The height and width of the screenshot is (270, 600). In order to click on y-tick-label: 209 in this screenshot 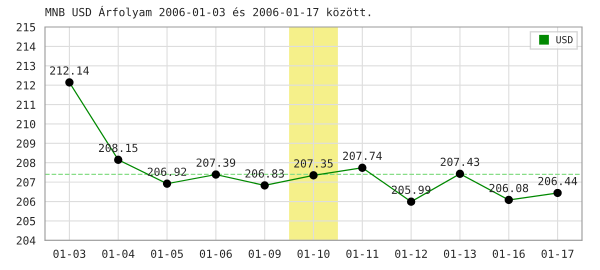, I will do `click(26, 143)`.